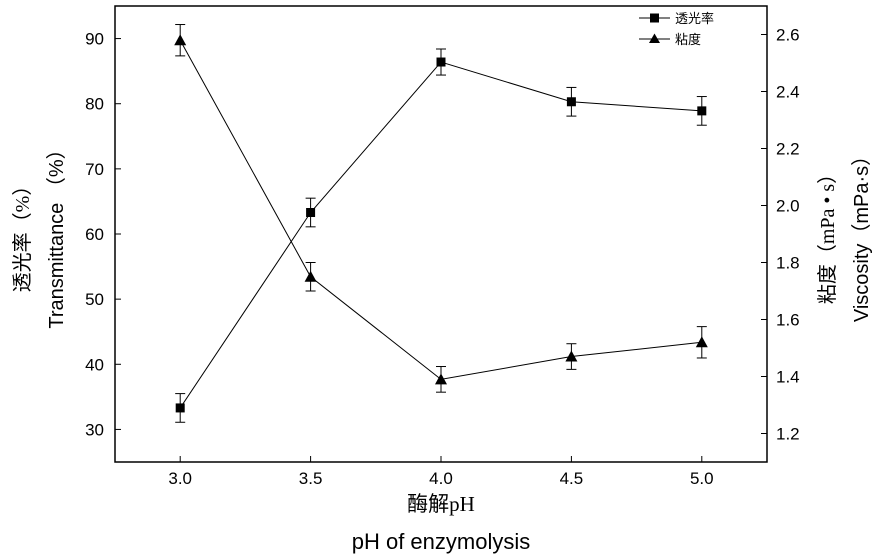  I want to click on legend-label-transmittance: 透光率, so click(694, 18).